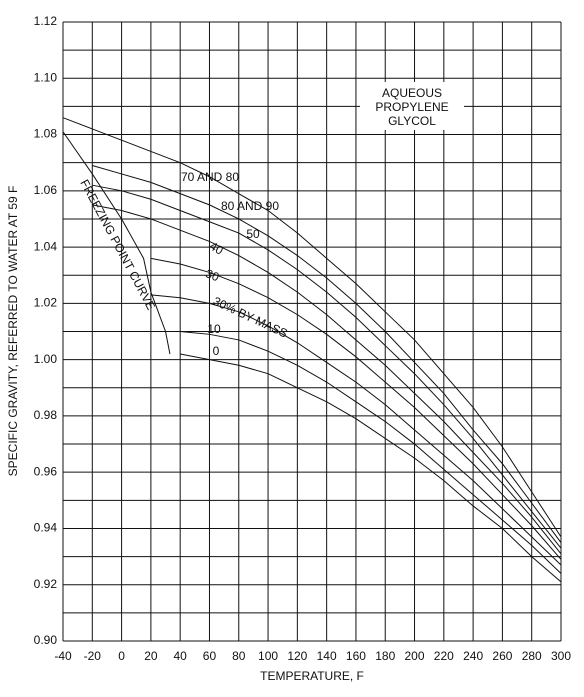 Image resolution: width=584 pixels, height=697 pixels. What do you see at coordinates (93, 656) in the screenshot?
I see `x-tick-label: -20` at bounding box center [93, 656].